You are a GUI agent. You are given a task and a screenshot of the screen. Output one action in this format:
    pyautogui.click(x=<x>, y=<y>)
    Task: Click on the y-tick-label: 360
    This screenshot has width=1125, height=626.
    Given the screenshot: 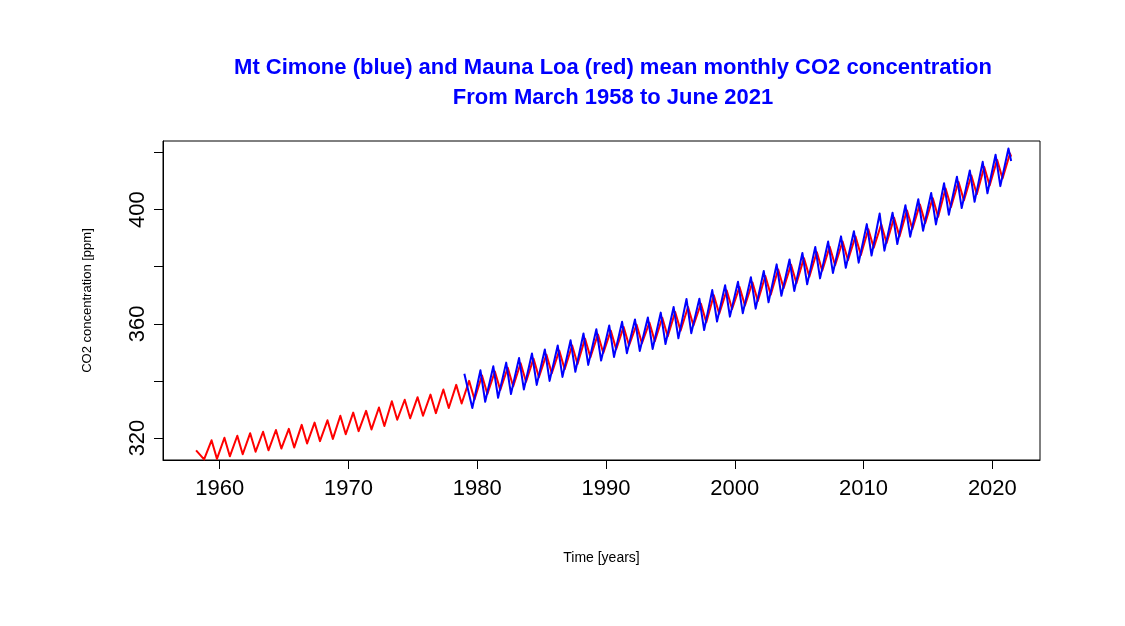 What is the action you would take?
    pyautogui.click(x=136, y=324)
    